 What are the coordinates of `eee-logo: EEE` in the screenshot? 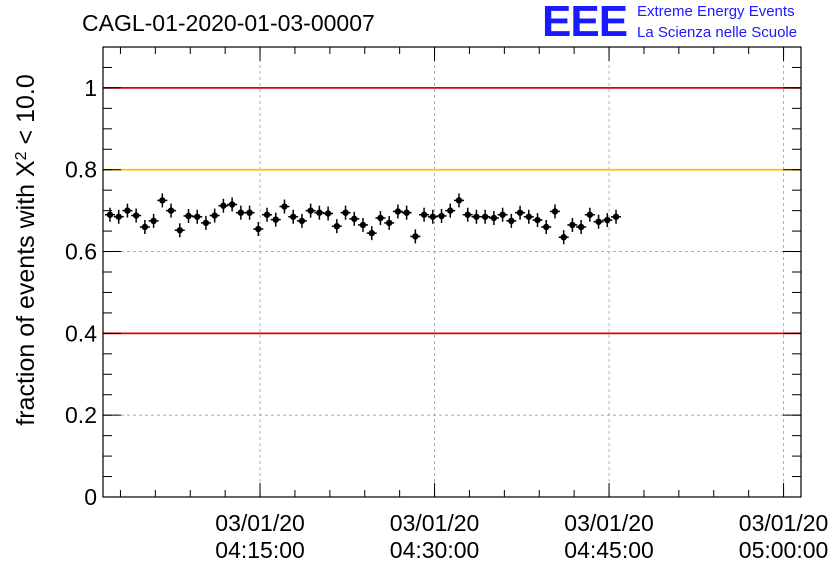 It's located at (585, 23).